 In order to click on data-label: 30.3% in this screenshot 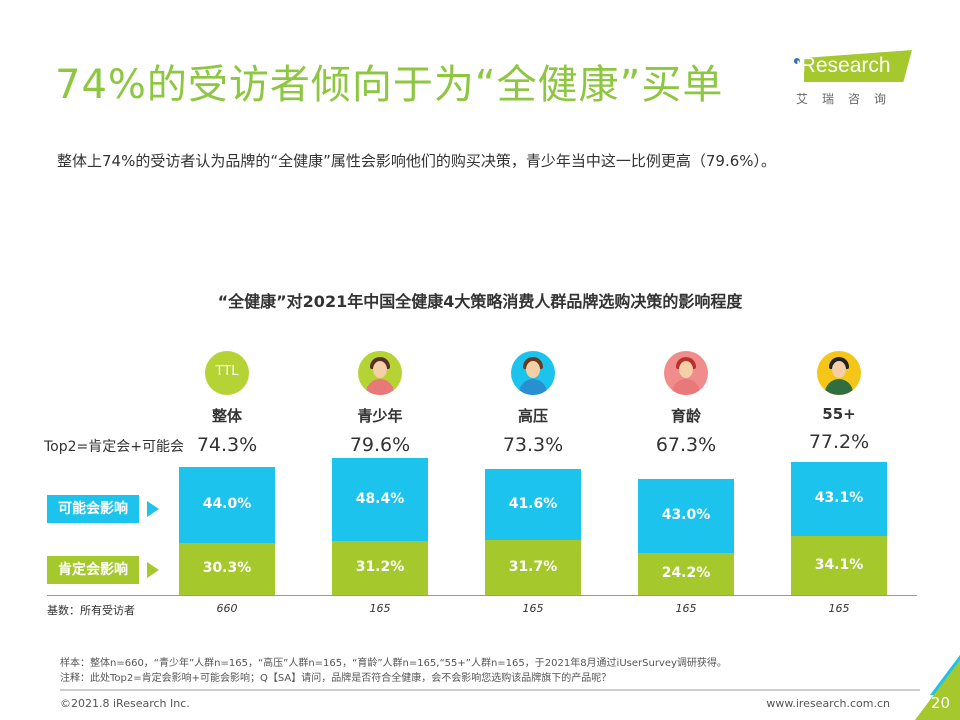, I will do `click(227, 567)`.